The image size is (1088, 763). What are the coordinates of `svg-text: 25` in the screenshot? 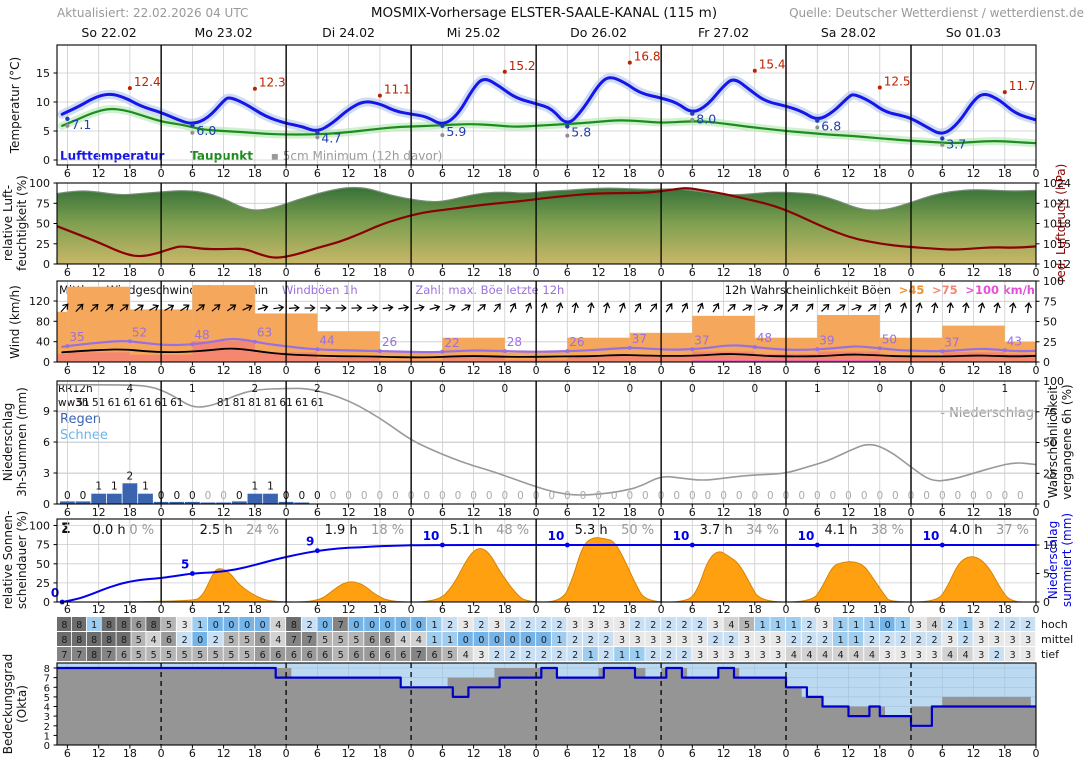 It's located at (43, 244).